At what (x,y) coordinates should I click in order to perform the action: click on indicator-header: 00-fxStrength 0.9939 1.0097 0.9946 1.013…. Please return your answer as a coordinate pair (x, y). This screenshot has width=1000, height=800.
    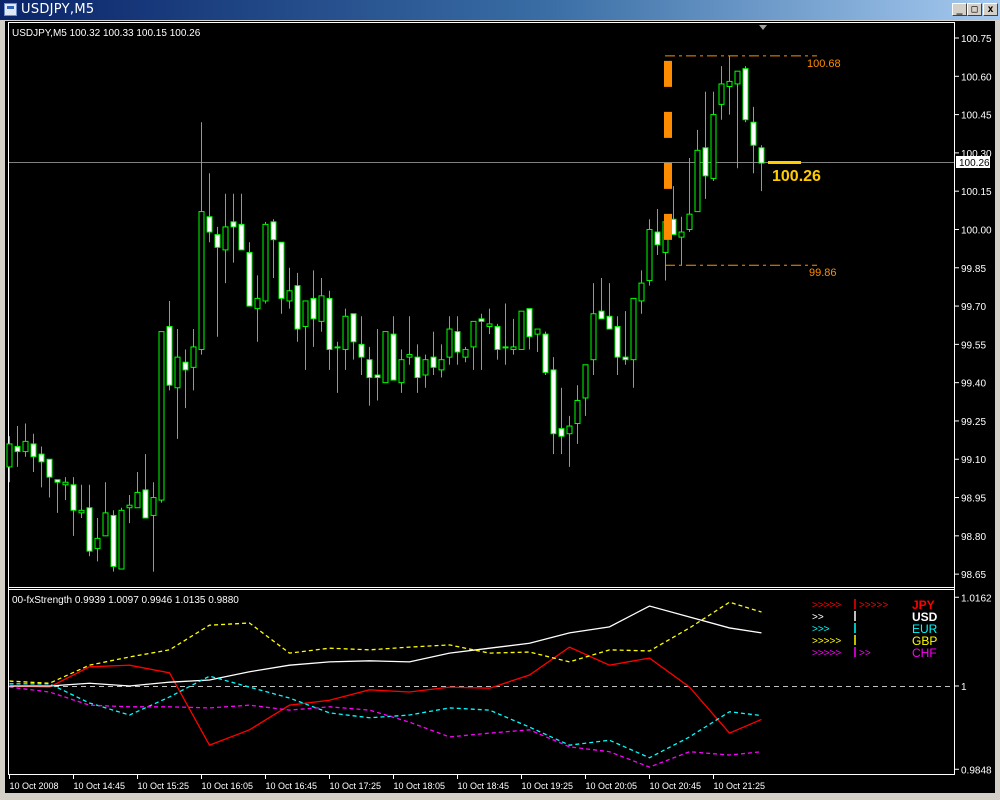
    Looking at the image, I should click on (125, 600).